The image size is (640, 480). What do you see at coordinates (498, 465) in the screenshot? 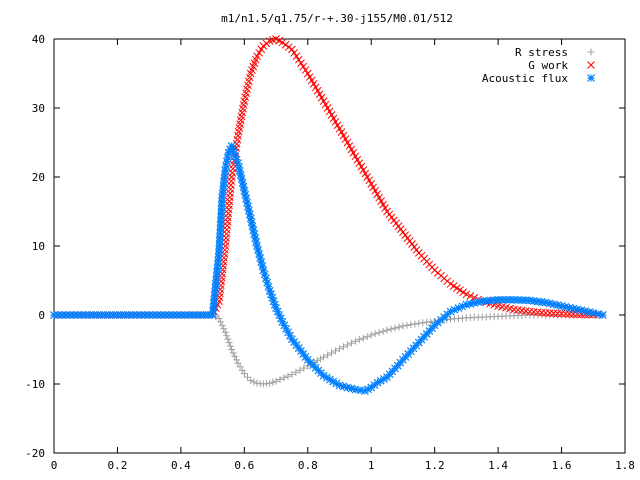
I see `x-tick-label: 1.4` at bounding box center [498, 465].